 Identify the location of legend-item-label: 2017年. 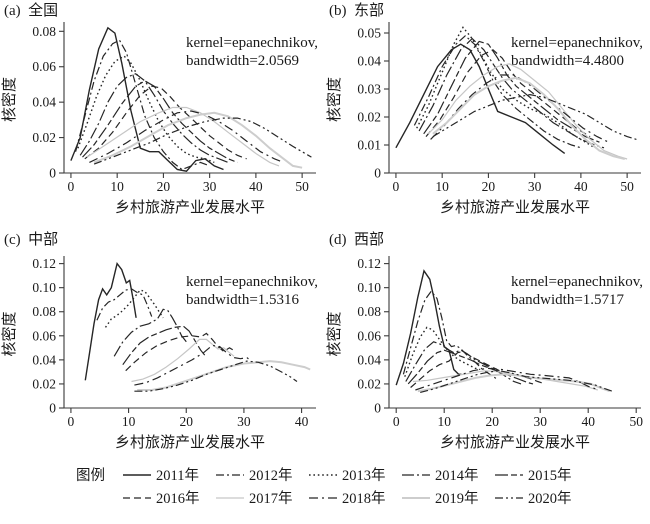
(271, 499).